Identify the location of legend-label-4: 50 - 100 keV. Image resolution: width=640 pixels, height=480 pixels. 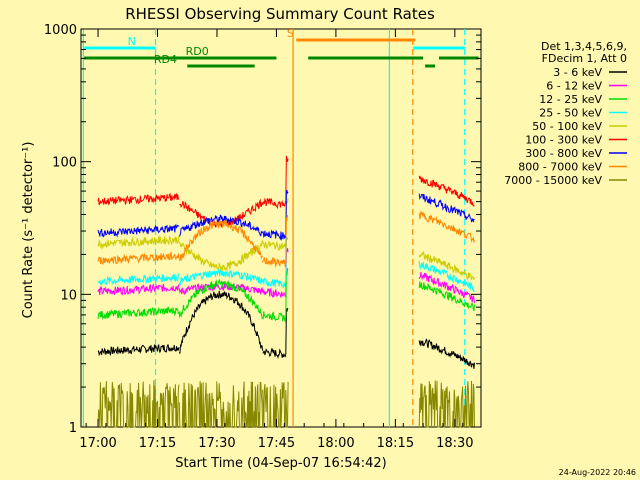
(567, 126).